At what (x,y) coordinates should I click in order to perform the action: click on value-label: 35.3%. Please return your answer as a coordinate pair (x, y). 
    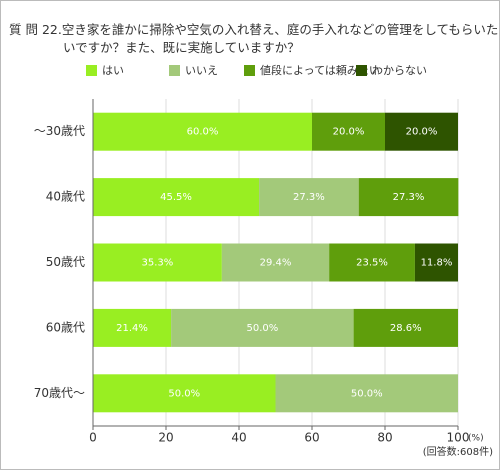
    Looking at the image, I should click on (158, 263).